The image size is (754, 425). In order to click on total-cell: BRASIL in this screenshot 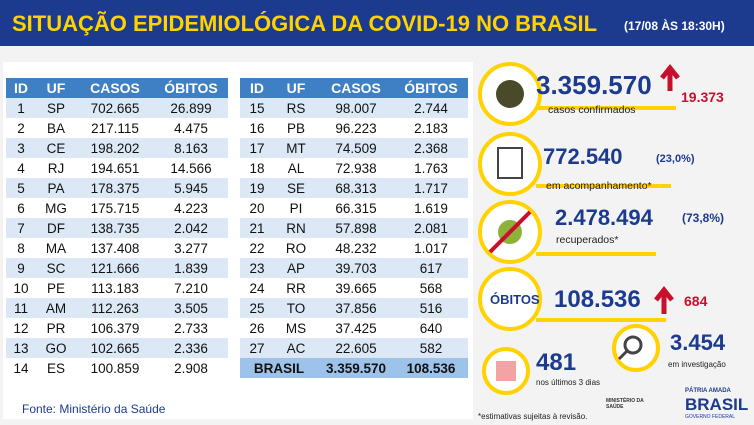, I will do `click(279, 368)`.